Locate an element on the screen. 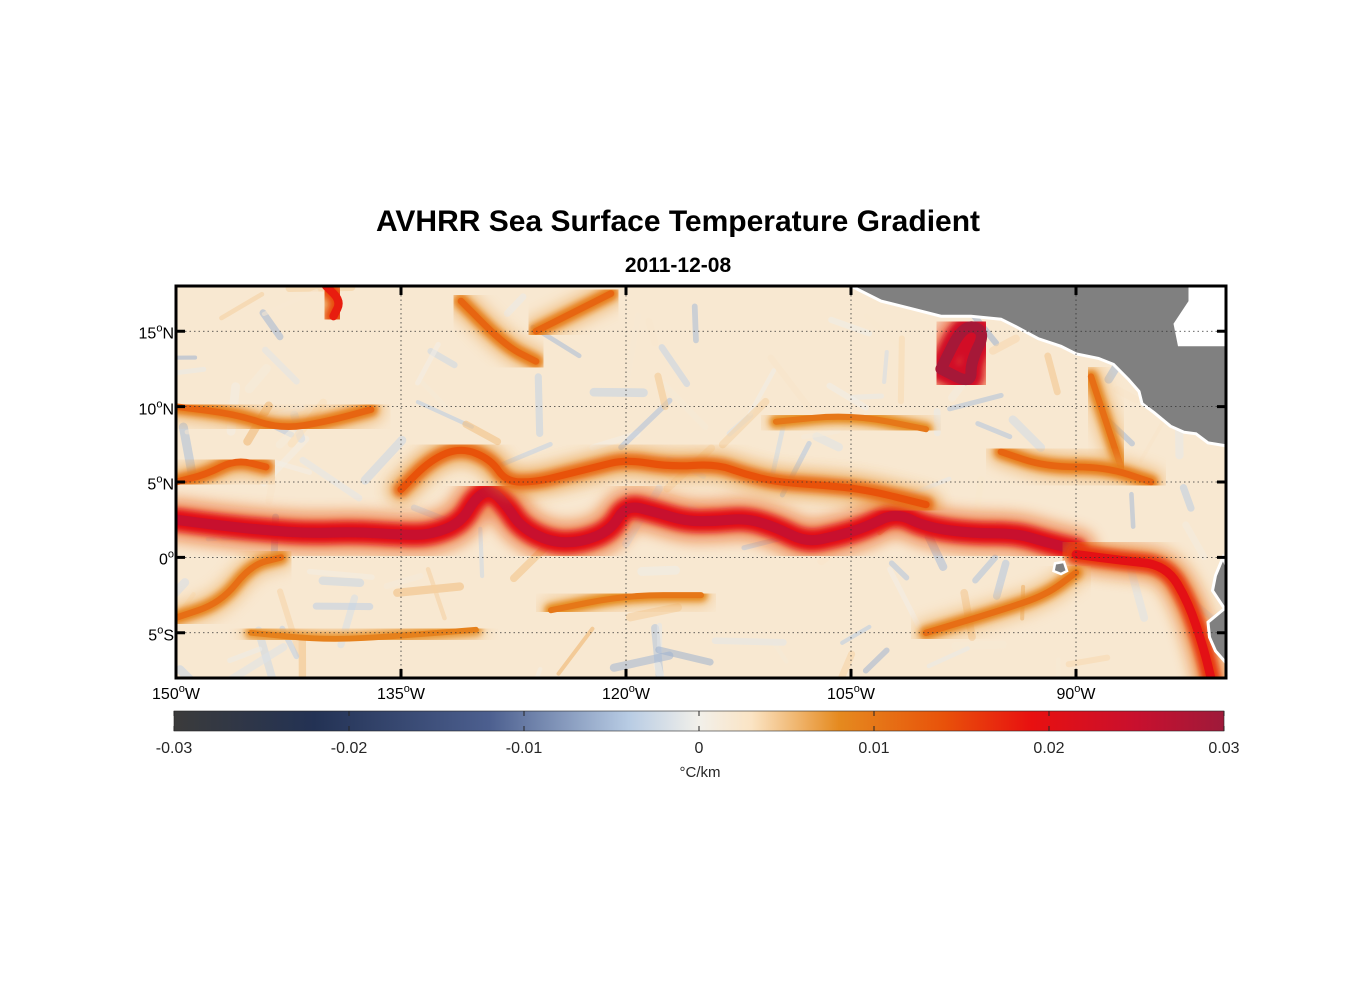 This screenshot has height=1000, width=1356. equatorial-front is located at coordinates (629, 520).